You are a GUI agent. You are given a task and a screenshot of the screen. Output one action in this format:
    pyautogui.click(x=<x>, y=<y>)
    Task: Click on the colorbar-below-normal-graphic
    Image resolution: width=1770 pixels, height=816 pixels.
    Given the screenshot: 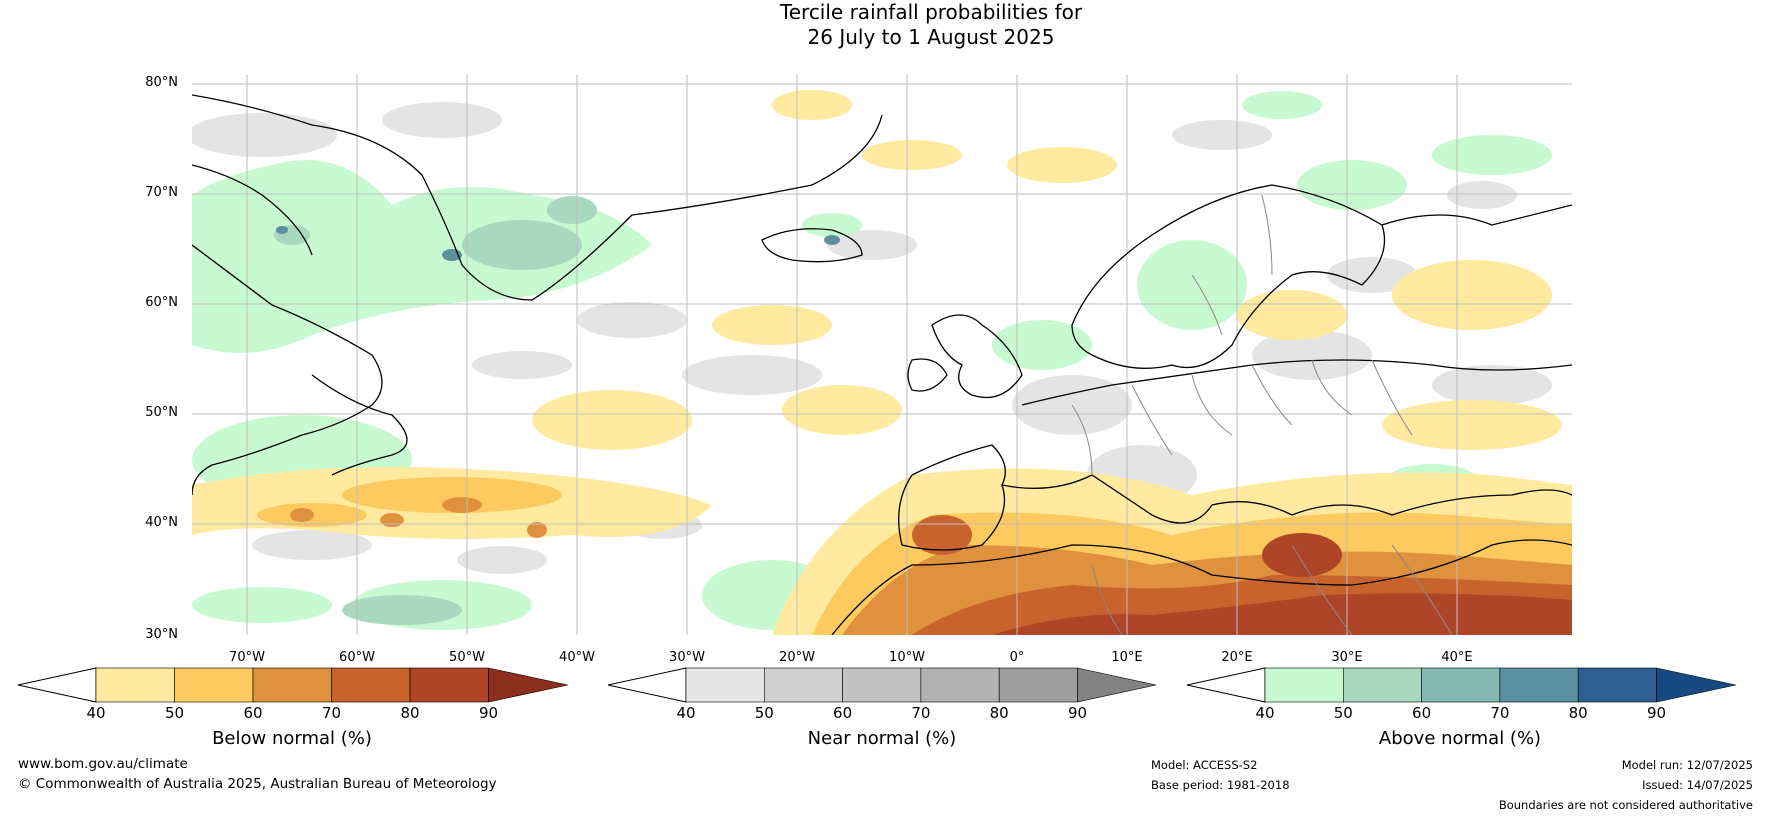 What is the action you would take?
    pyautogui.click(x=293, y=685)
    